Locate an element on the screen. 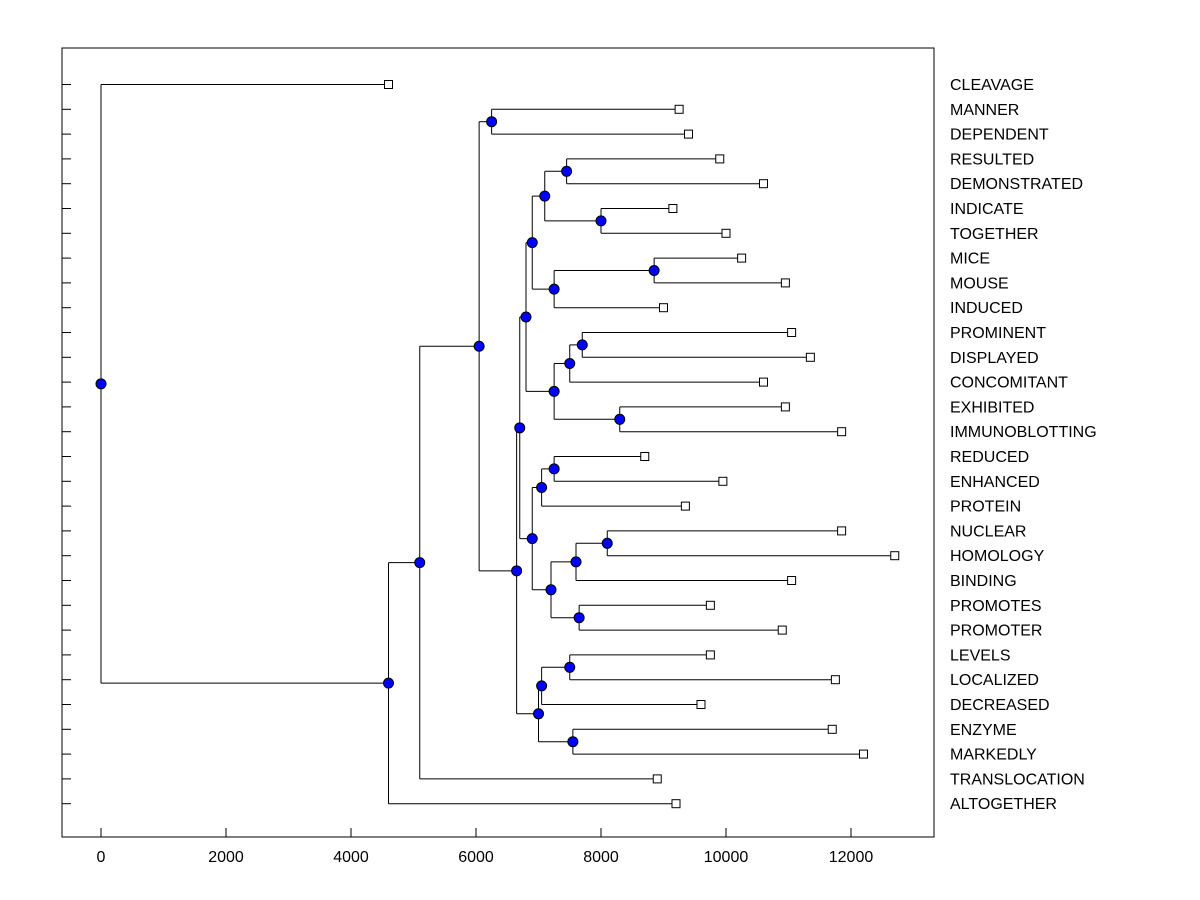 This screenshot has height=900, width=1200. leaf-label: INDUCED is located at coordinates (986, 308).